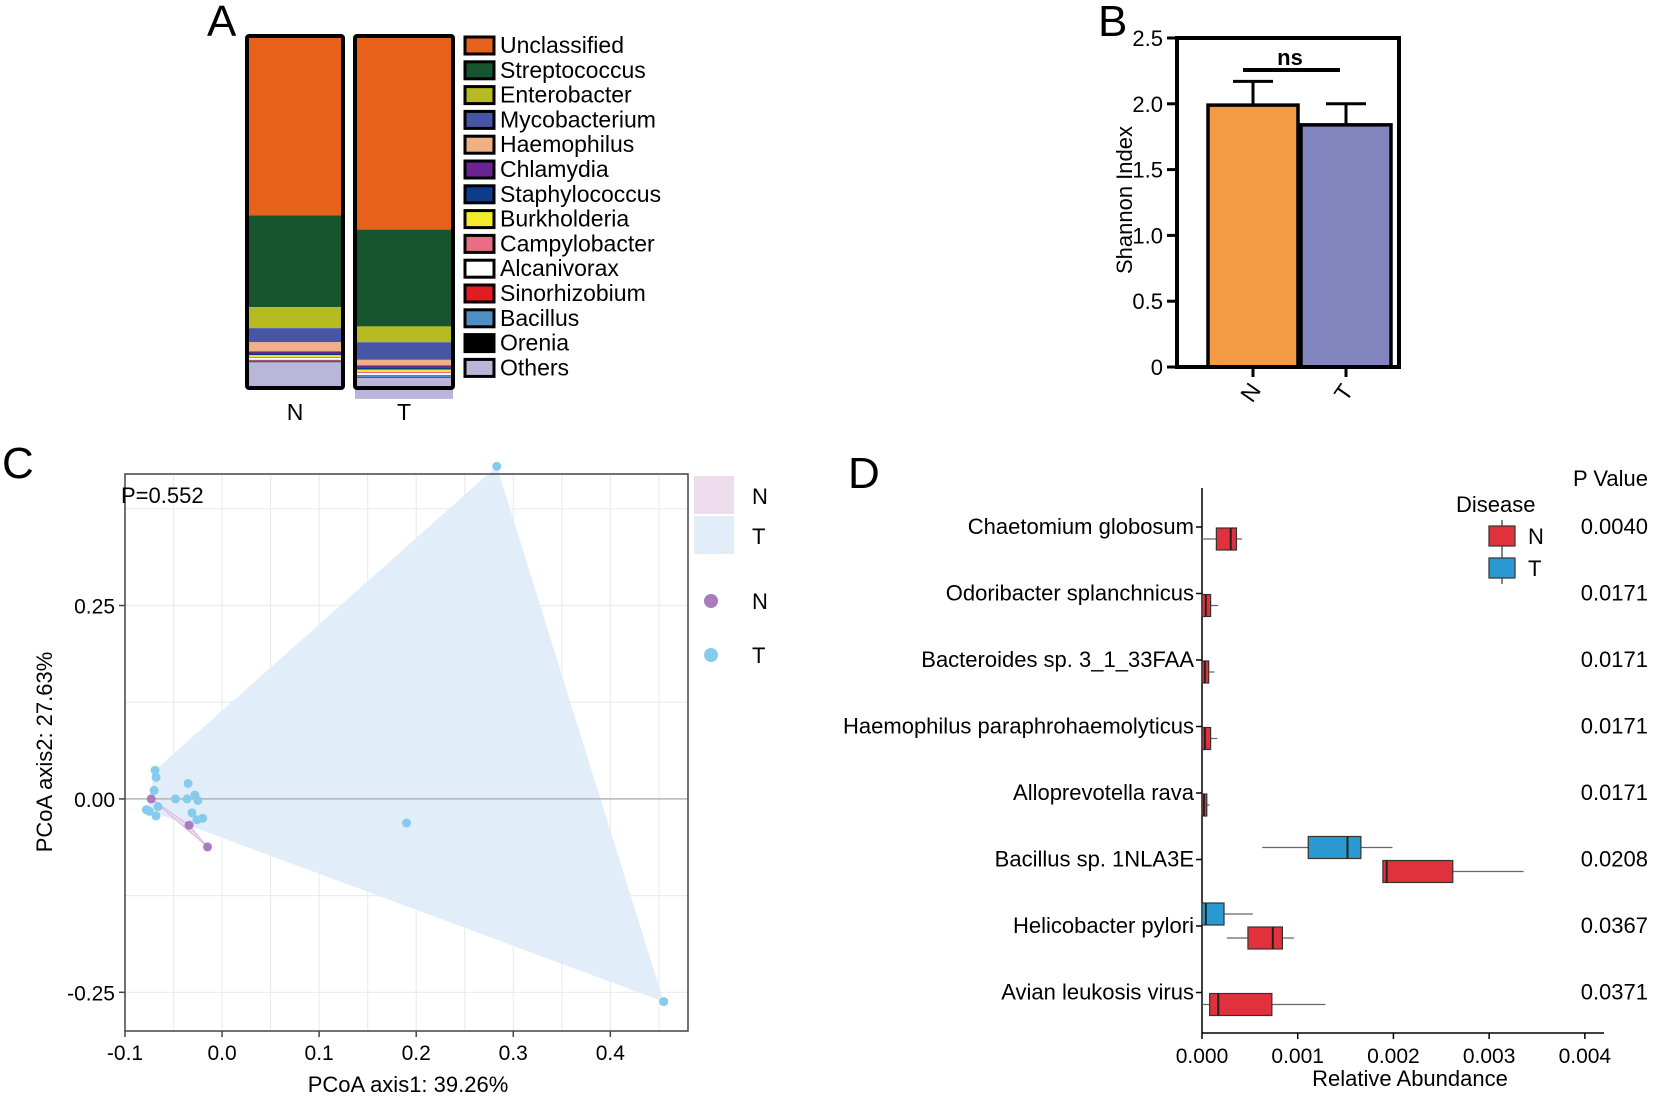 This screenshot has width=1653, height=1098. I want to click on bar-segment-enterobacter-t, so click(404, 334).